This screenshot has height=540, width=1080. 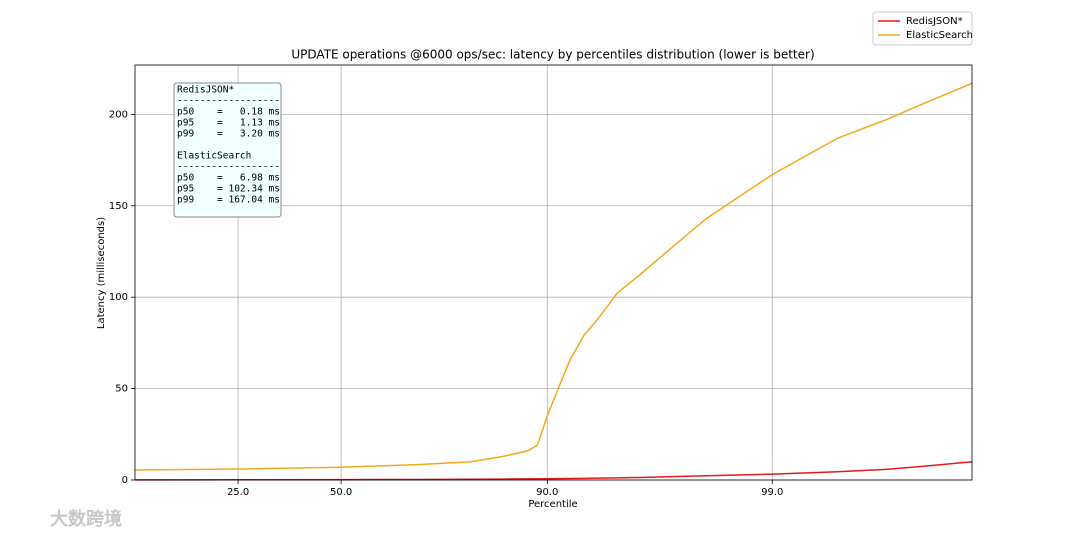 What do you see at coordinates (939, 35) in the screenshot?
I see `legend-label: ElasticSearch` at bounding box center [939, 35].